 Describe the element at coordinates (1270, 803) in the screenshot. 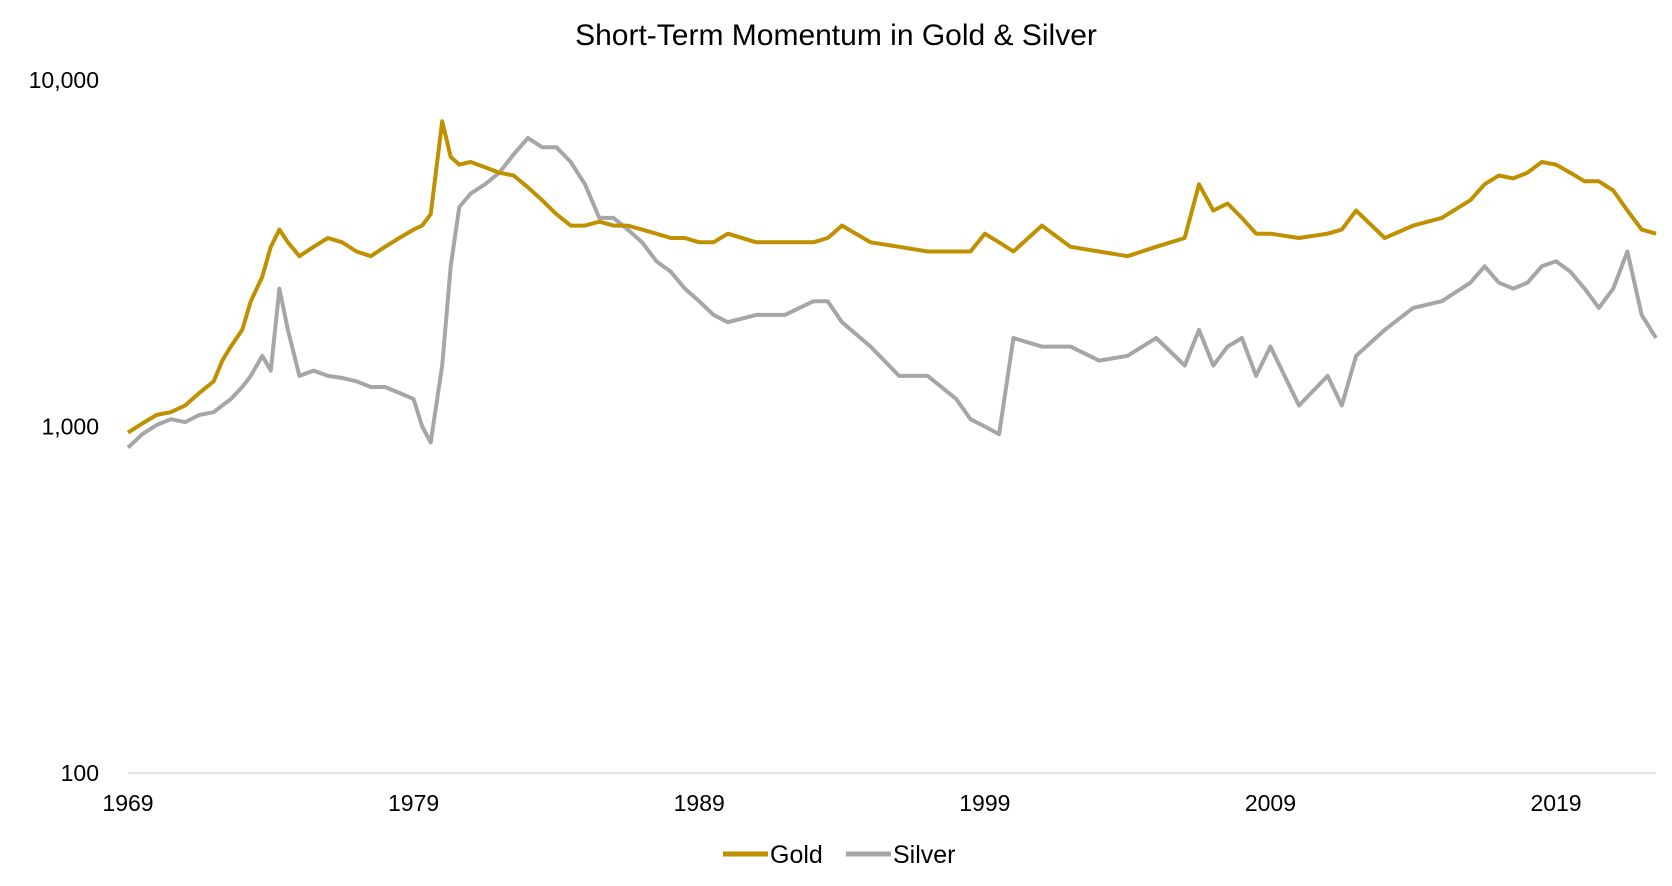

I see `x-tick-label: 2009` at that location.